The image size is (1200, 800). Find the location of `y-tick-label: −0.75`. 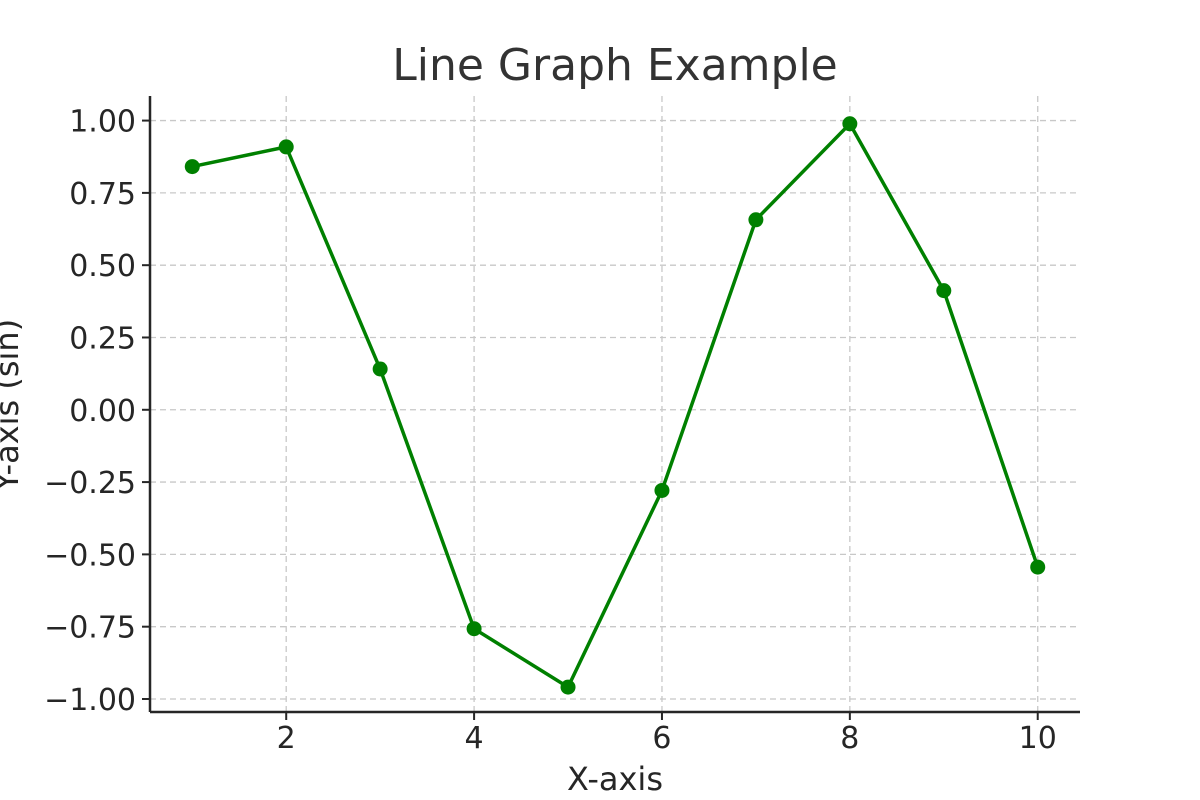

y-tick-label: −0.75 is located at coordinates (90, 628).